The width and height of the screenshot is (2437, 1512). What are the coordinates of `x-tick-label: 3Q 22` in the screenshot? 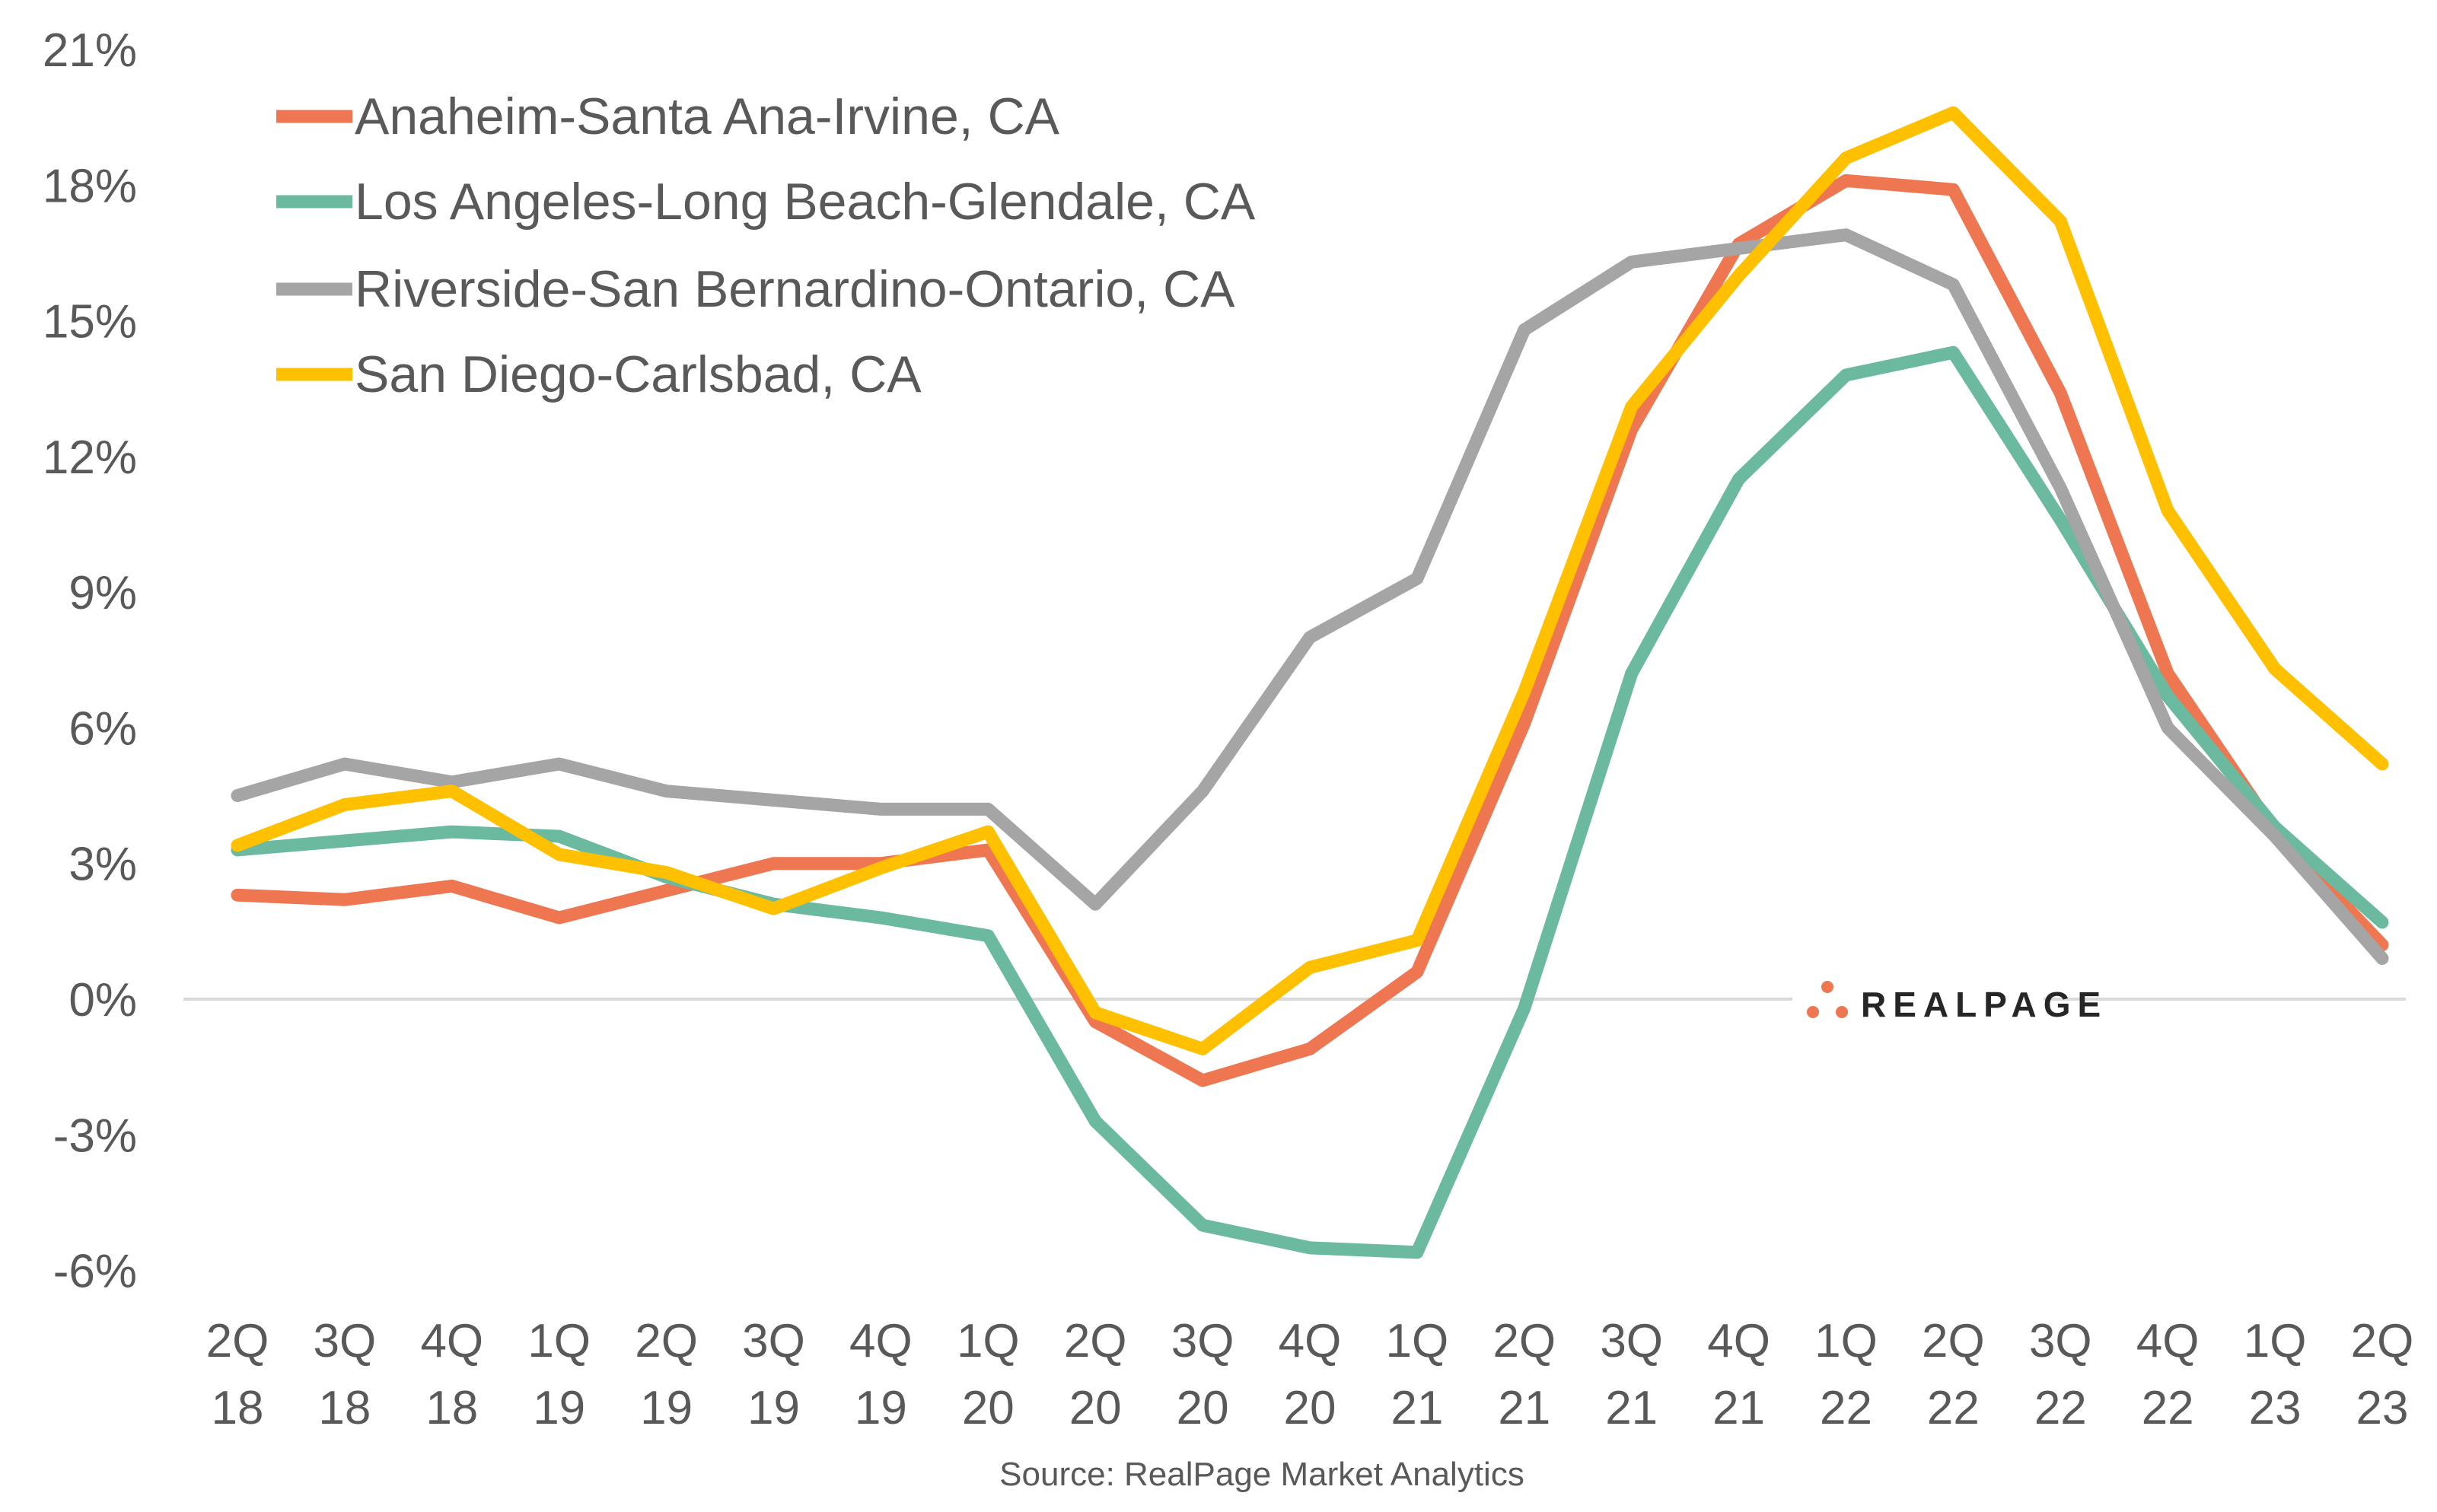 It's located at (2060, 1374).